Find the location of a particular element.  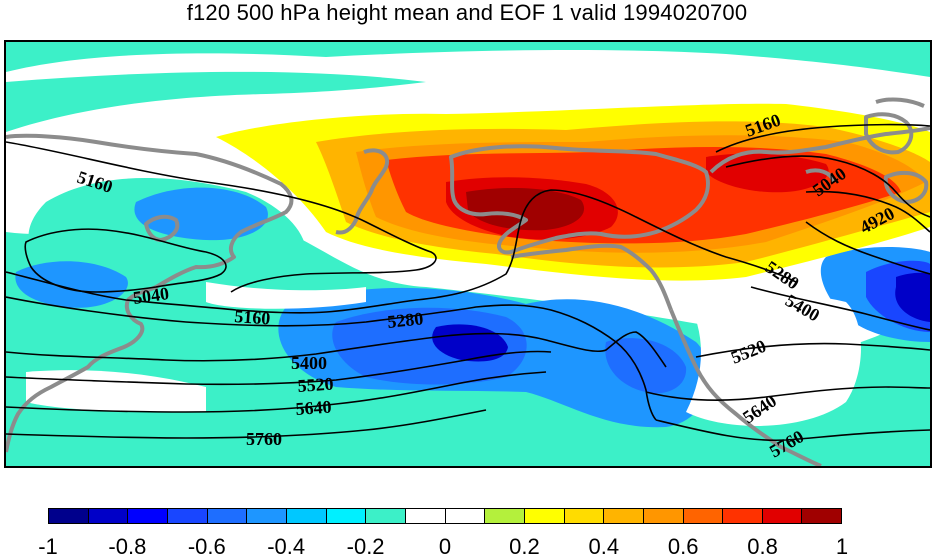

contour-5400-east is located at coordinates (840, 308).